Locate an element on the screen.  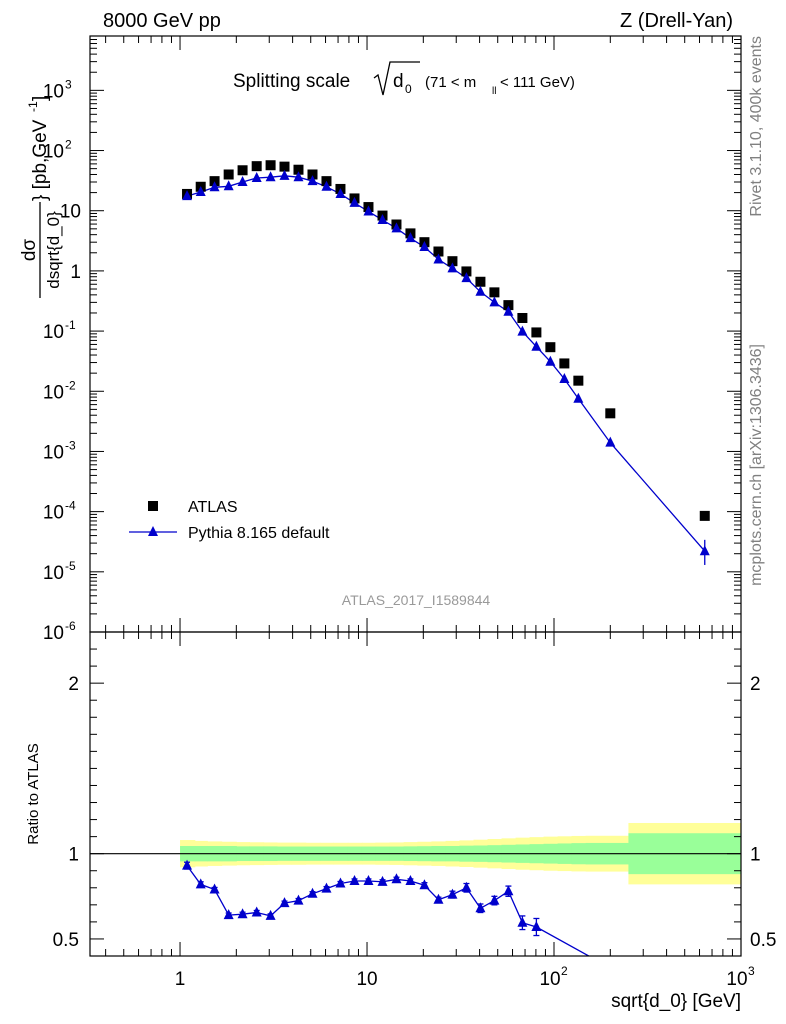
main-y-axis-label: dσ dsqrt{d_0} } [pb,GeV -1 ] is located at coordinates (41, 197).